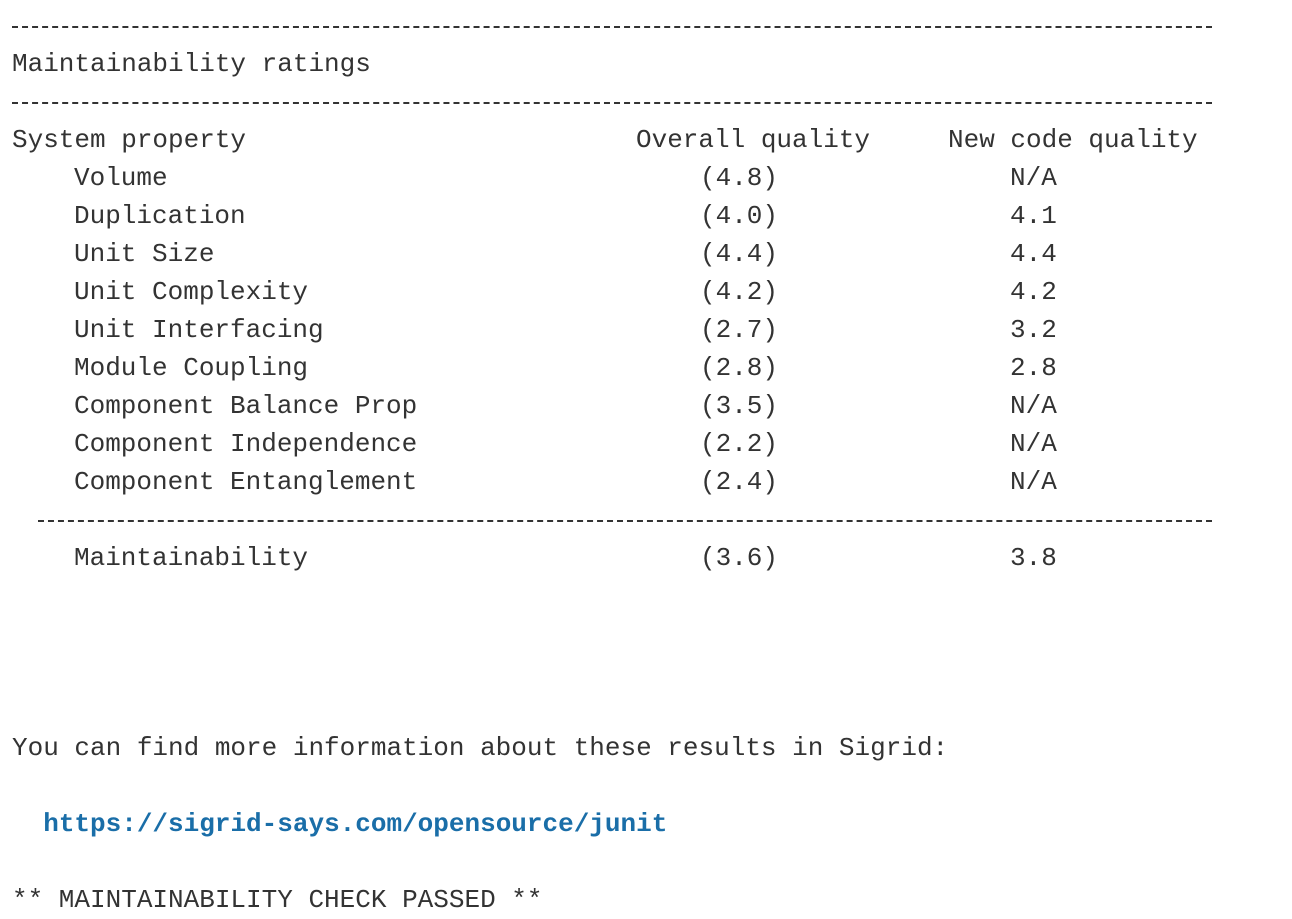 This screenshot has width=1292, height=919. What do you see at coordinates (646, 216) in the screenshot?
I see `table-row: Duplication (4.0) 4.1` at bounding box center [646, 216].